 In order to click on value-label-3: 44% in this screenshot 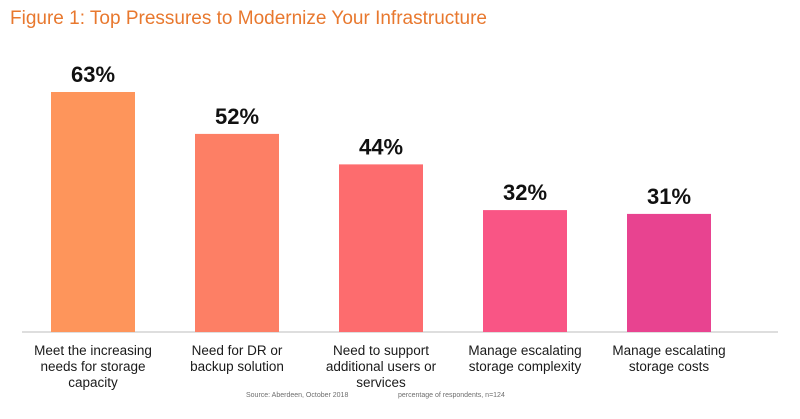, I will do `click(381, 146)`.